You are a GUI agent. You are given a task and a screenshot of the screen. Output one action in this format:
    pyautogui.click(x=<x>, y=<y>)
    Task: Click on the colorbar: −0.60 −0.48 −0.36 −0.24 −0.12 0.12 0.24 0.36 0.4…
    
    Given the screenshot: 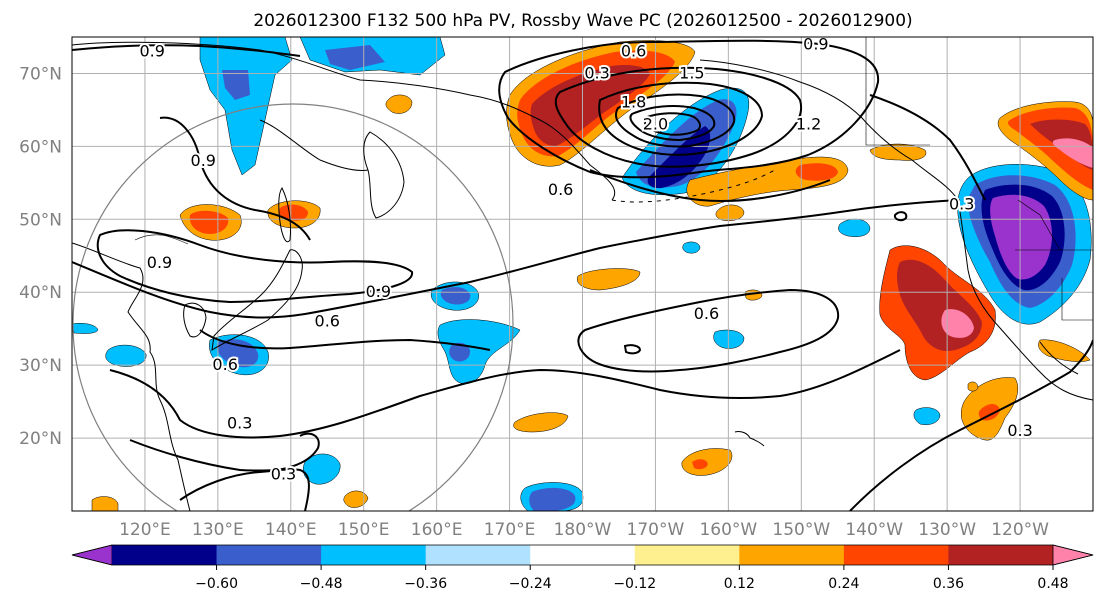 What is the action you would take?
    pyautogui.click(x=582, y=568)
    